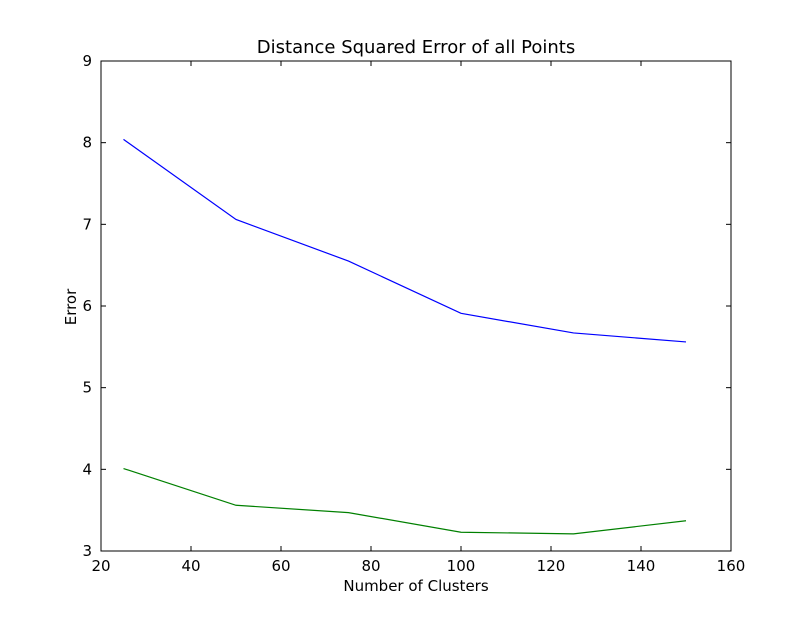 Image resolution: width=812 pixels, height=617 pixels. What do you see at coordinates (87, 469) in the screenshot?
I see `y-tick-label: 4` at bounding box center [87, 469].